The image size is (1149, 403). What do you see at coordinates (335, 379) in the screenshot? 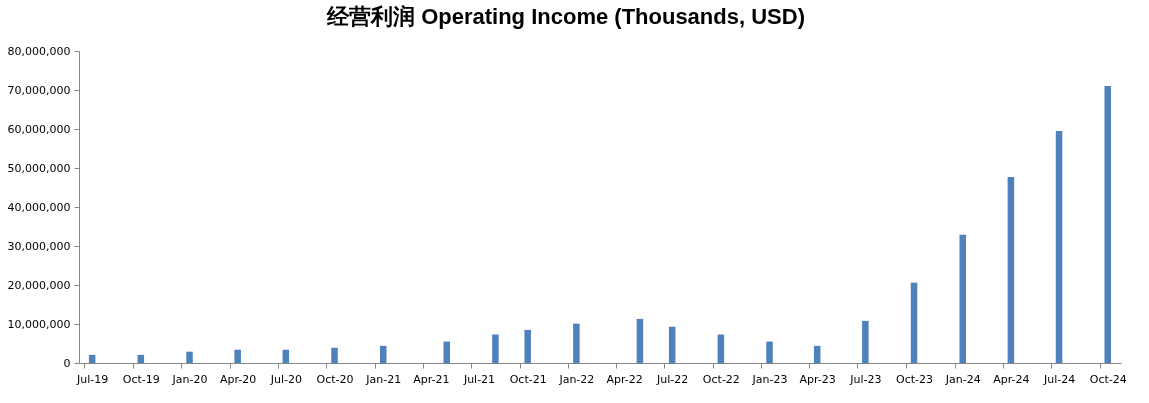
I see `x-tick-label: Oct-20` at bounding box center [335, 379].